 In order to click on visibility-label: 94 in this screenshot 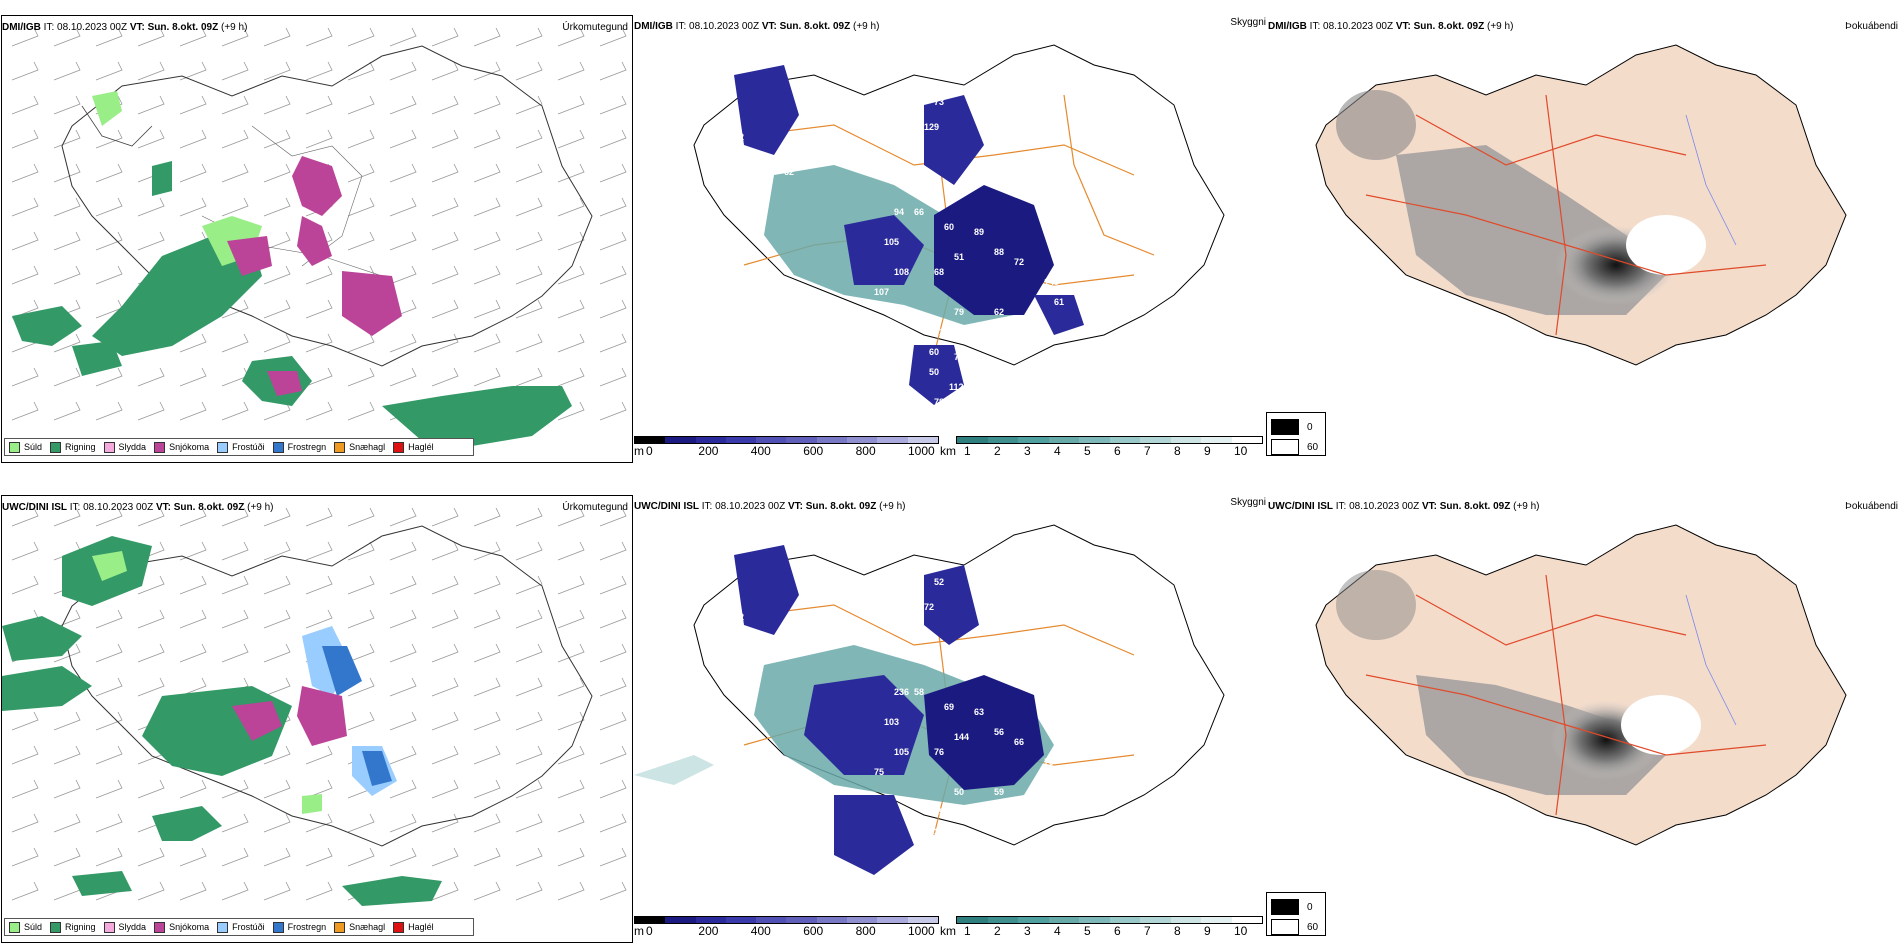, I will do `click(899, 212)`.